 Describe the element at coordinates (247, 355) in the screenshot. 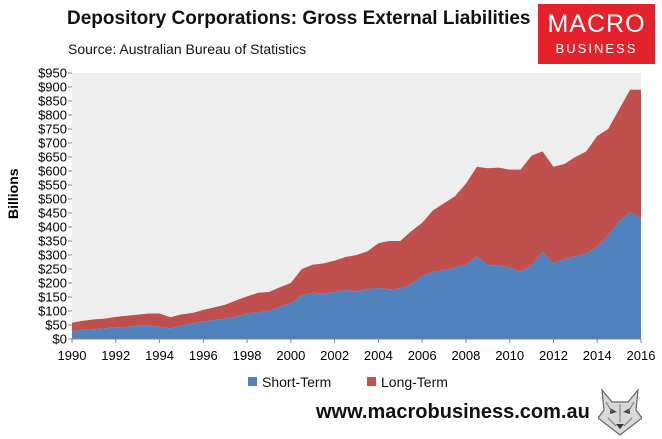

I see `x-tick-label: 1998` at that location.